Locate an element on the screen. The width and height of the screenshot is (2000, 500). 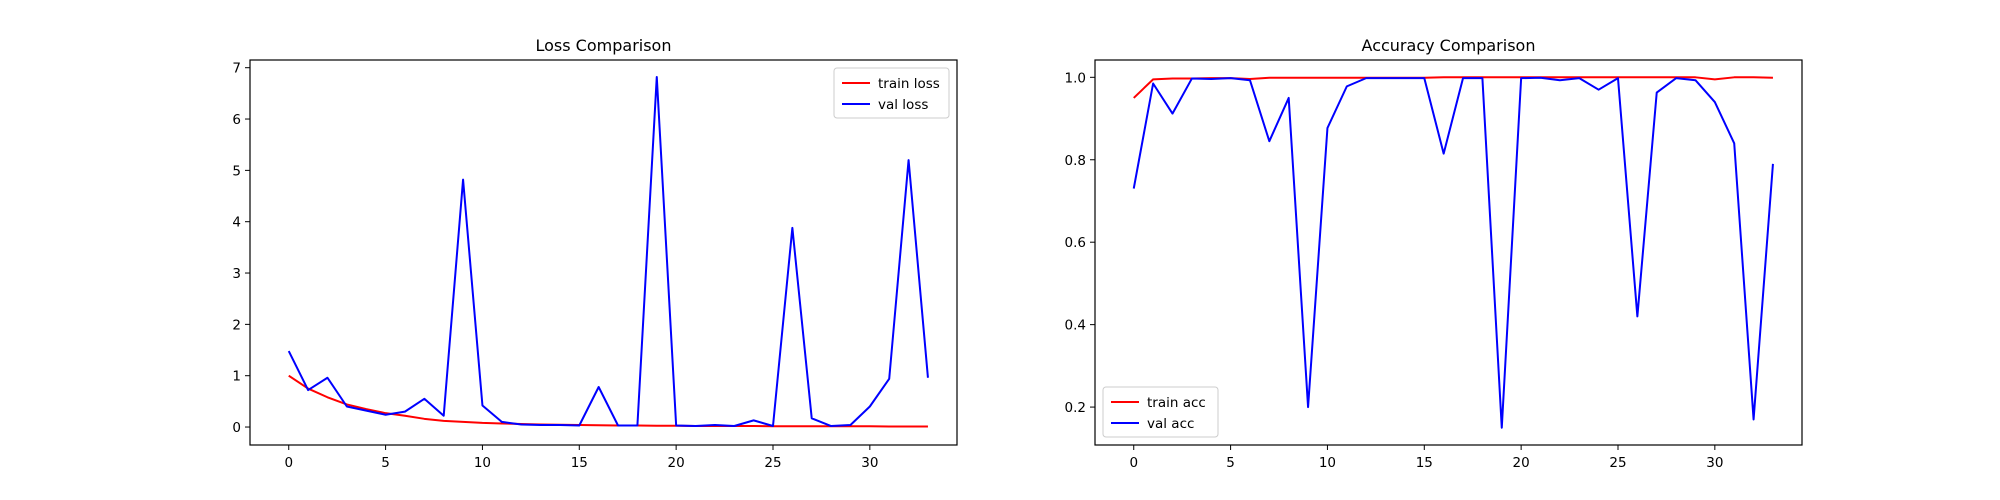
accuracy-x-tick-label: 25 is located at coordinates (1617, 463).